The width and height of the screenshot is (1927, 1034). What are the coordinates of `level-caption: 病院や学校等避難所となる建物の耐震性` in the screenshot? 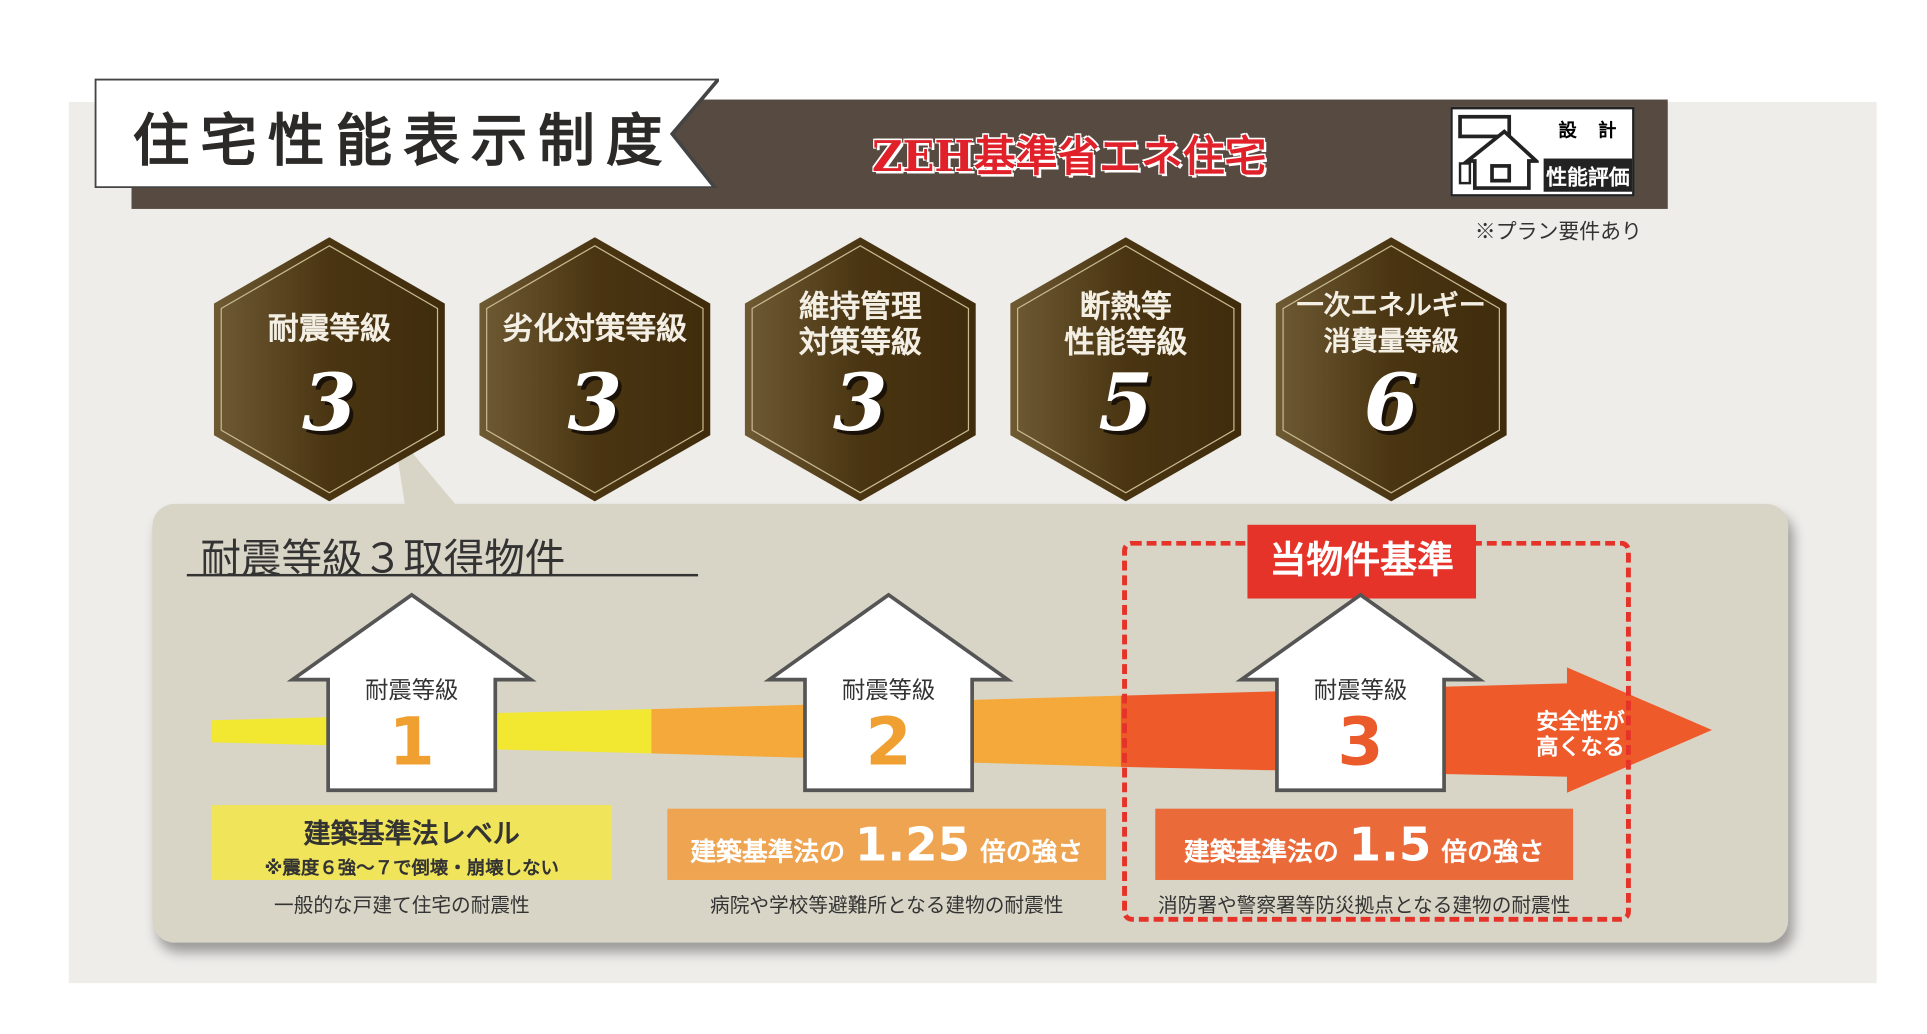 It's located at (887, 905).